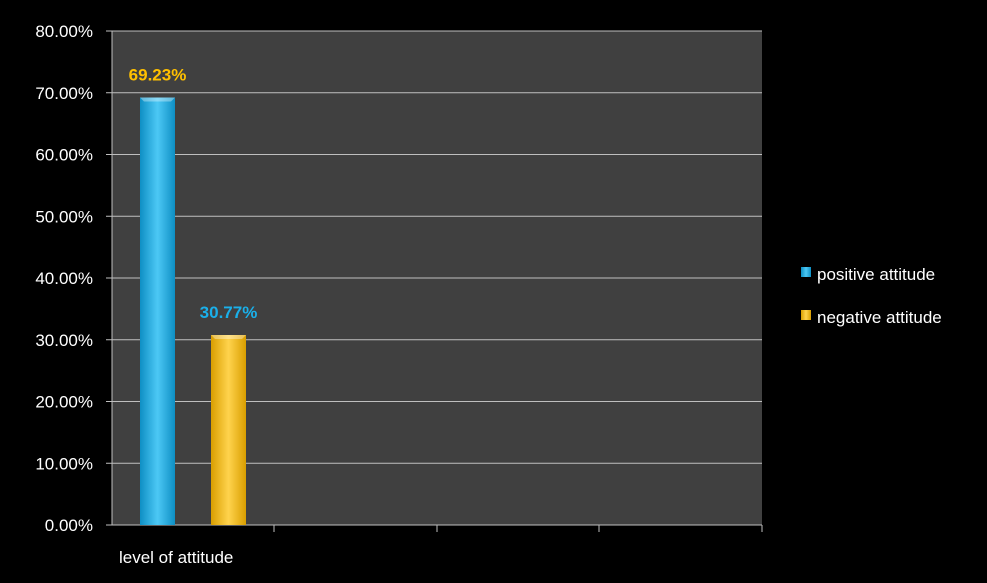 The width and height of the screenshot is (987, 583). I want to click on x-category-label: level of attitude, so click(176, 557).